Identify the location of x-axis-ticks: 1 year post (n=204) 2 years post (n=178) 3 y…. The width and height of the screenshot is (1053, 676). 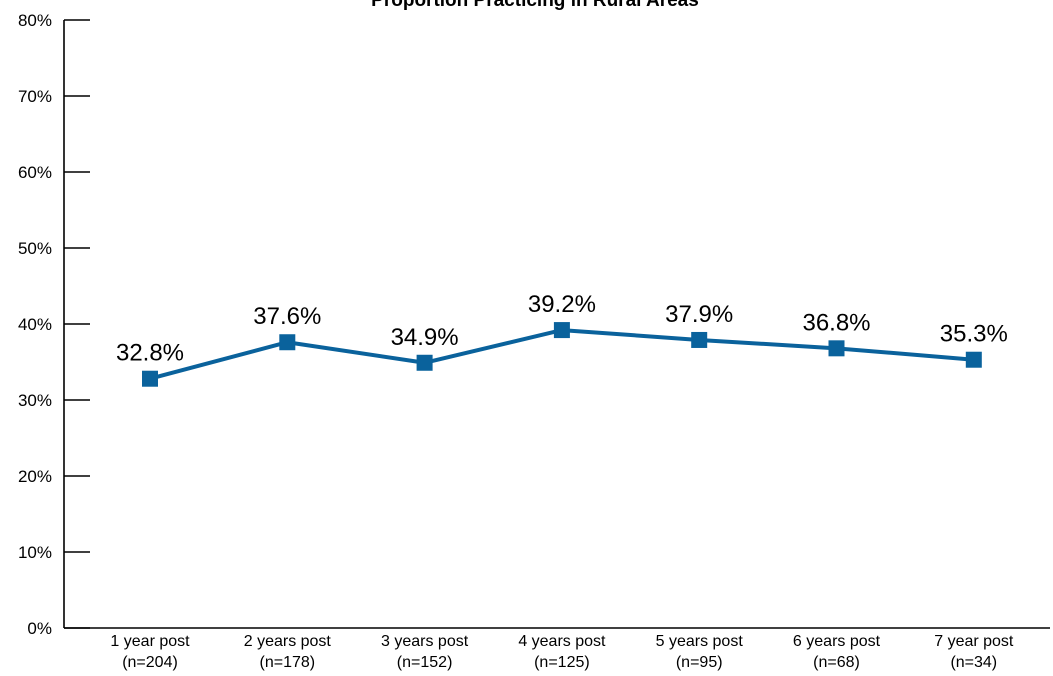
(562, 652).